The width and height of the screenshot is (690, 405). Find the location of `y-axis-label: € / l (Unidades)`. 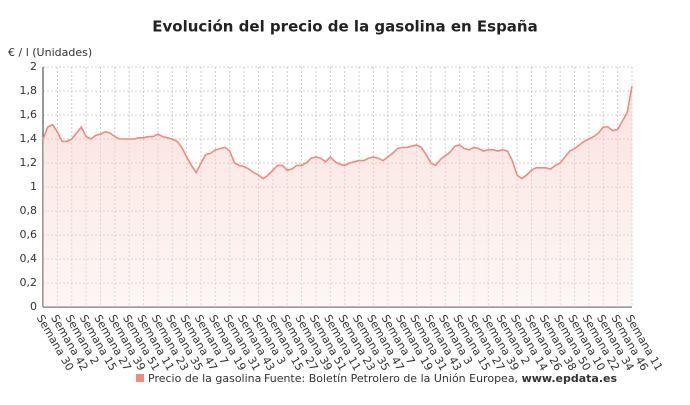

y-axis-label: € / l (Unidades) is located at coordinates (50, 52).